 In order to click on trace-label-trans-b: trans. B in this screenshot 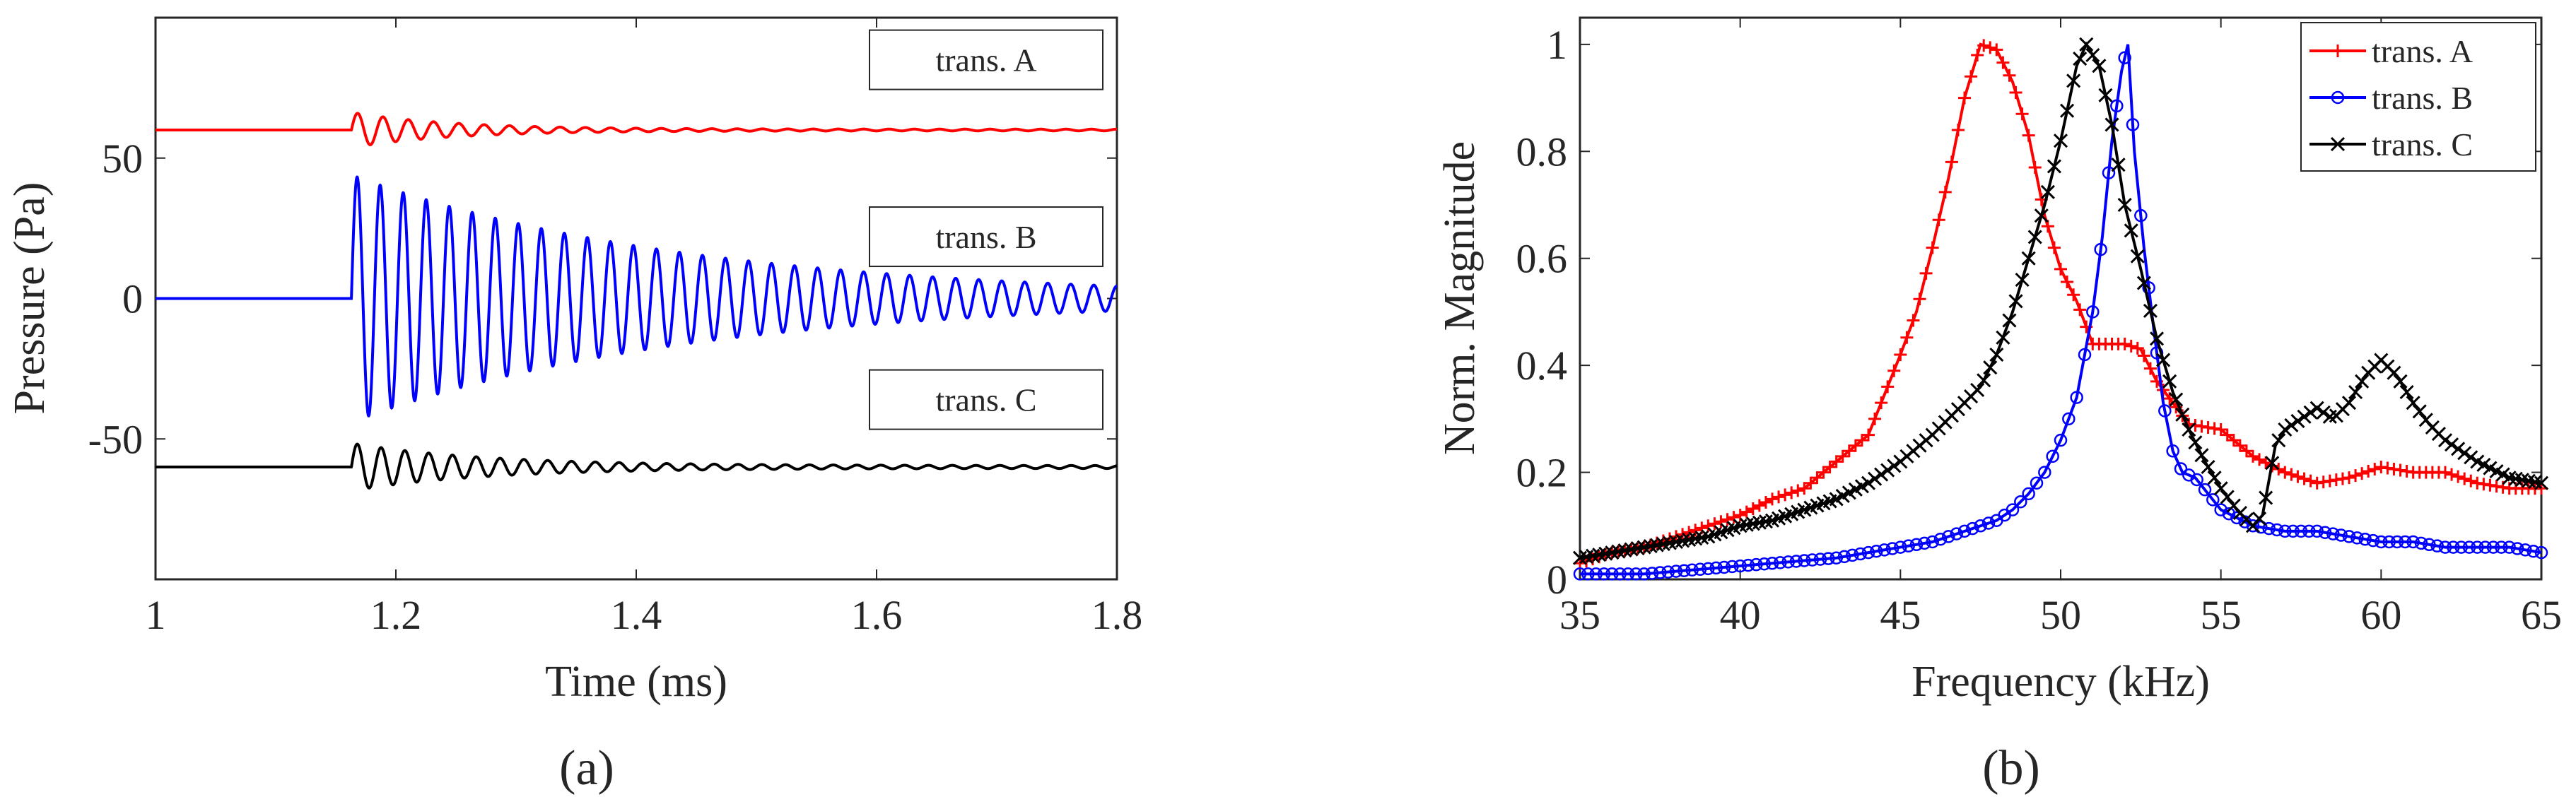, I will do `click(985, 237)`.